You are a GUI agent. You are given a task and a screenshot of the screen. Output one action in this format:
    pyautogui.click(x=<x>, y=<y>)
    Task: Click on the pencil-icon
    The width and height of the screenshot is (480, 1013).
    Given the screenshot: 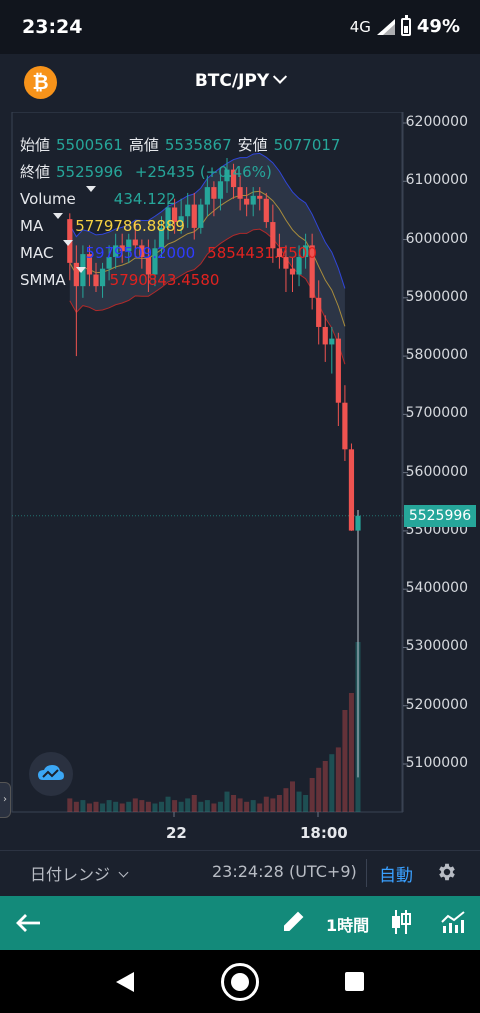 What is the action you would take?
    pyautogui.click(x=294, y=921)
    